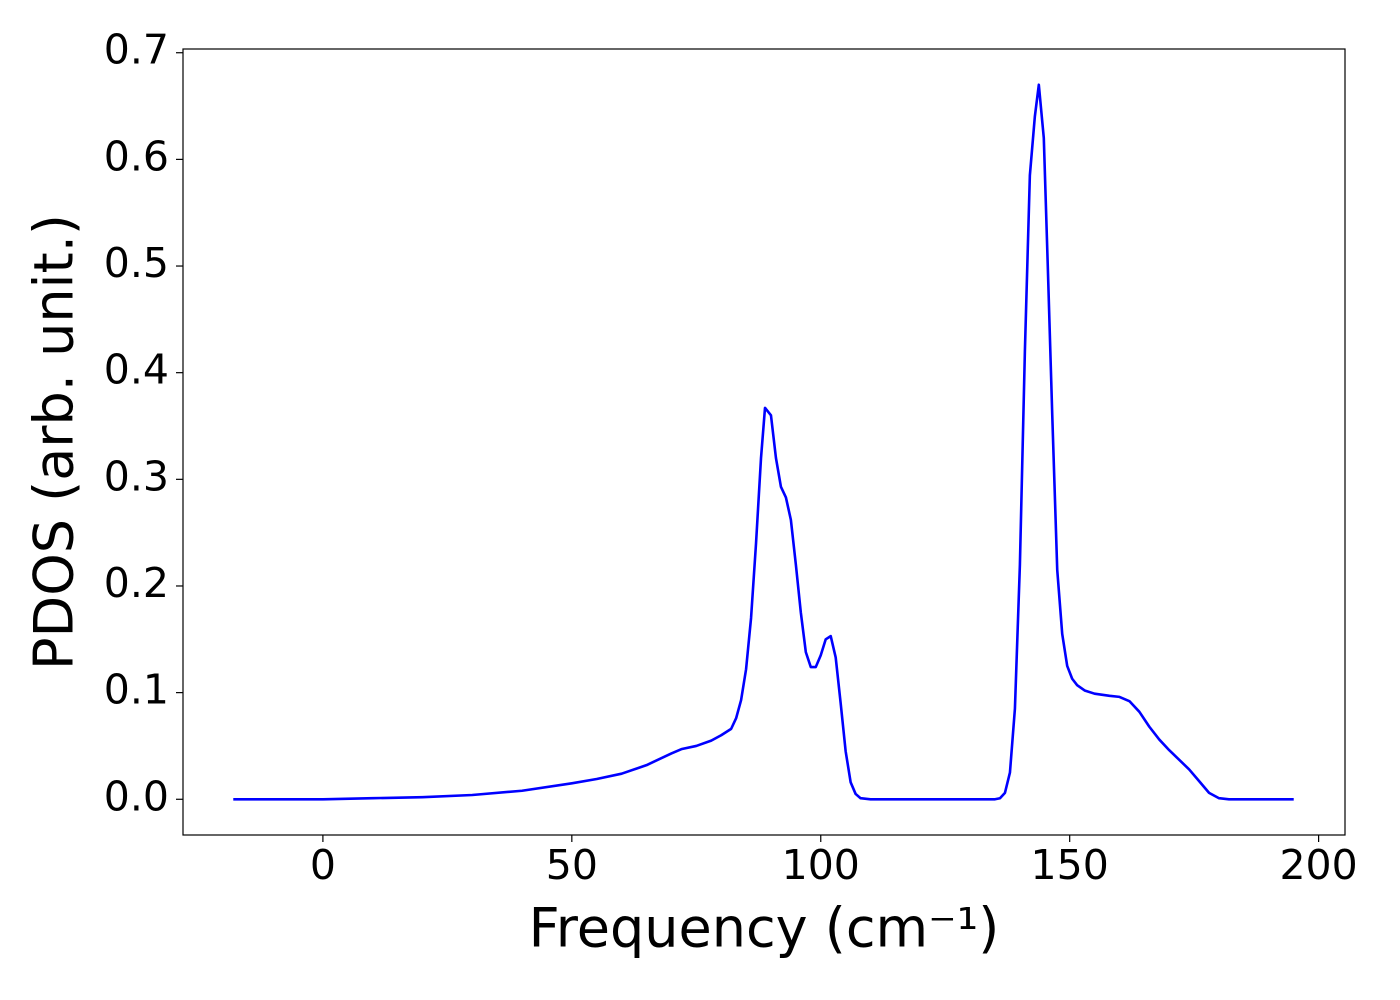 The height and width of the screenshot is (1000, 1400). What do you see at coordinates (136, 583) in the screenshot?
I see `y-tick-label: 0.2` at bounding box center [136, 583].